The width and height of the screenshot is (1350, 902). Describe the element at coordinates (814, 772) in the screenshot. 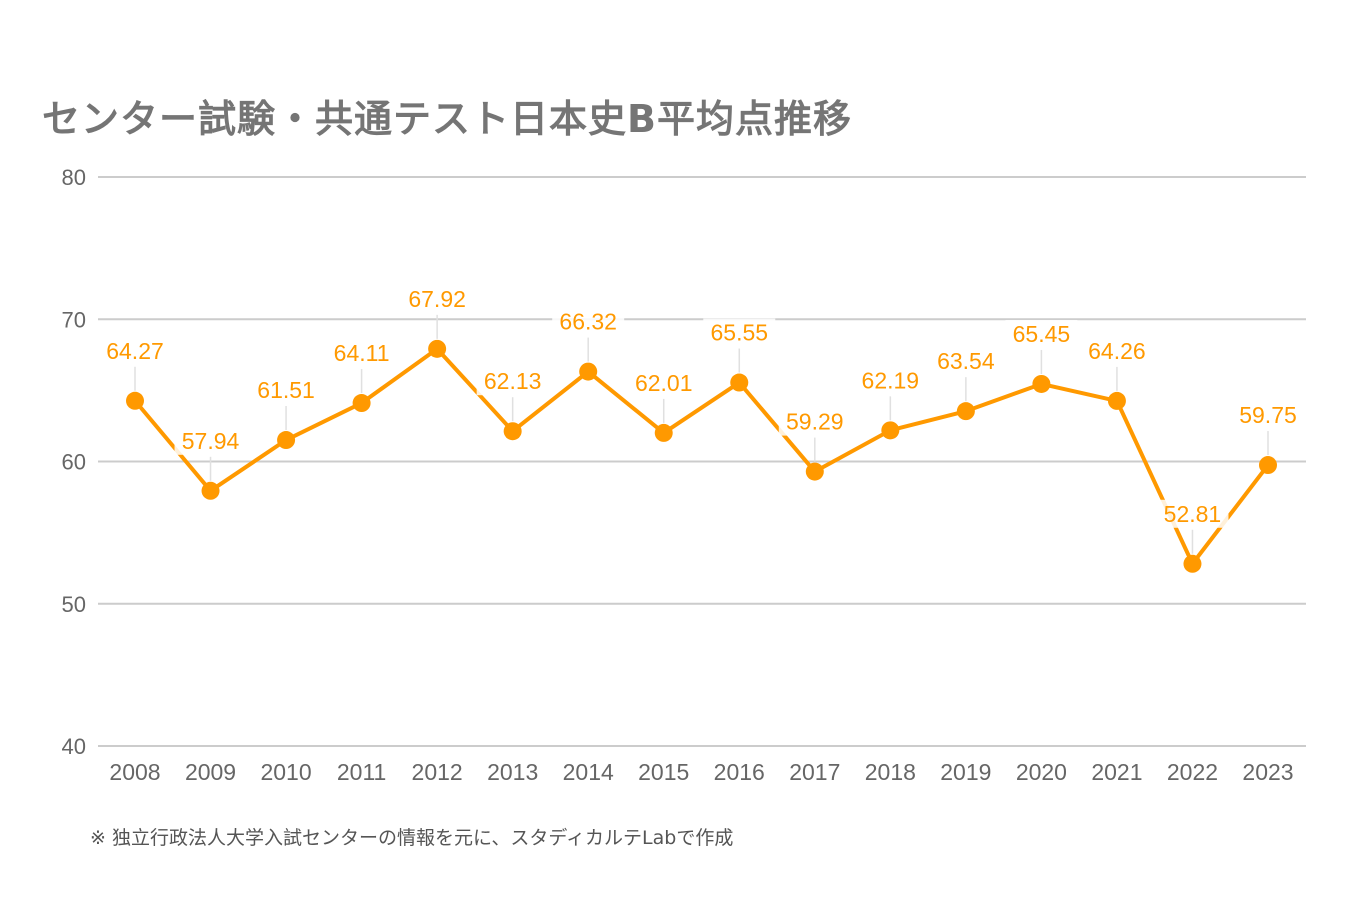

I see `x-tick-label: 2017` at that location.